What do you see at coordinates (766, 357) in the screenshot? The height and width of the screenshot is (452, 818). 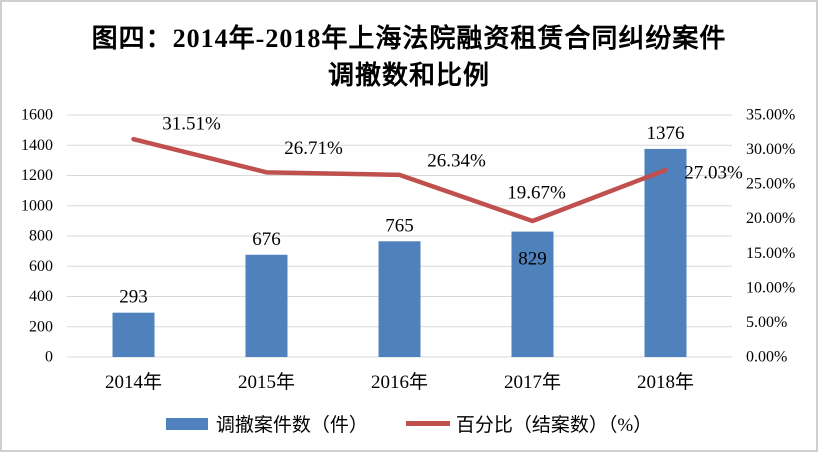 I see `right-axis-tick-label: 0.00%` at bounding box center [766, 357].